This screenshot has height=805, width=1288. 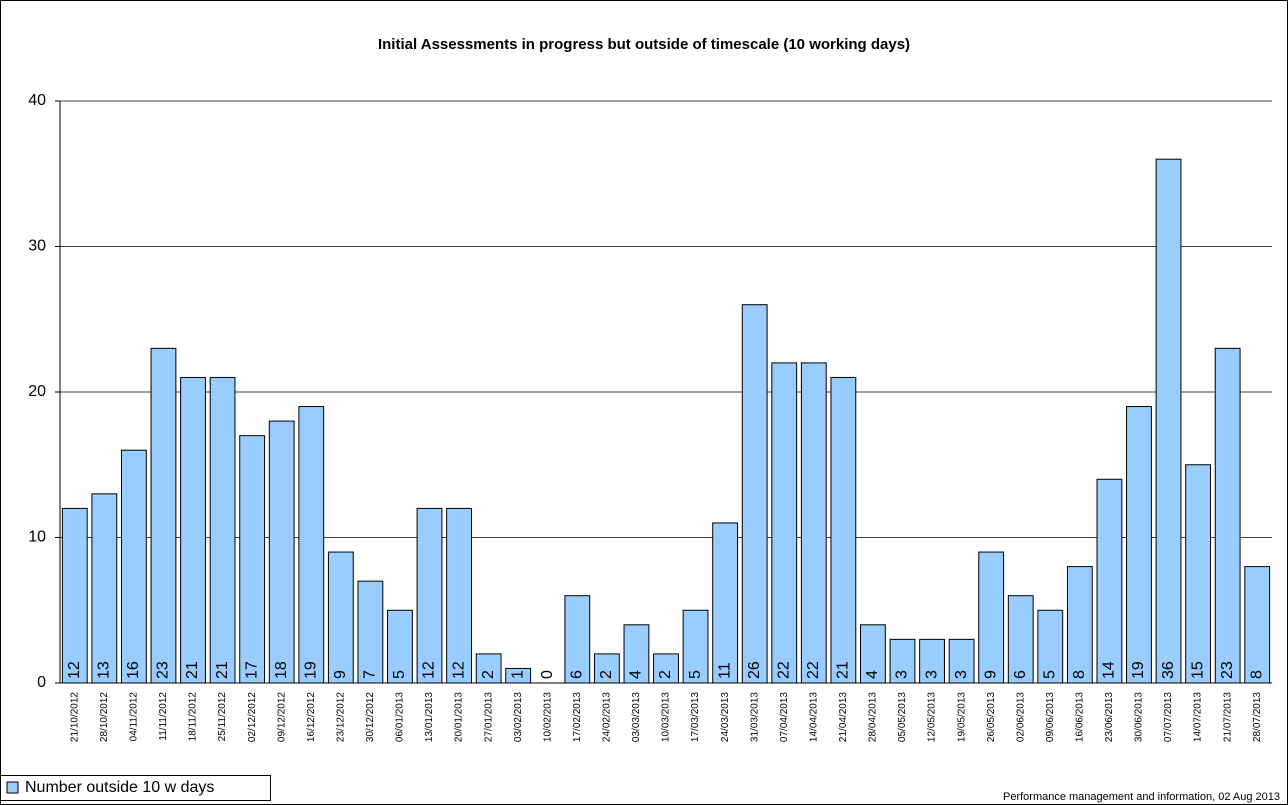 I want to click on value-label: 2, so click(x=488, y=674).